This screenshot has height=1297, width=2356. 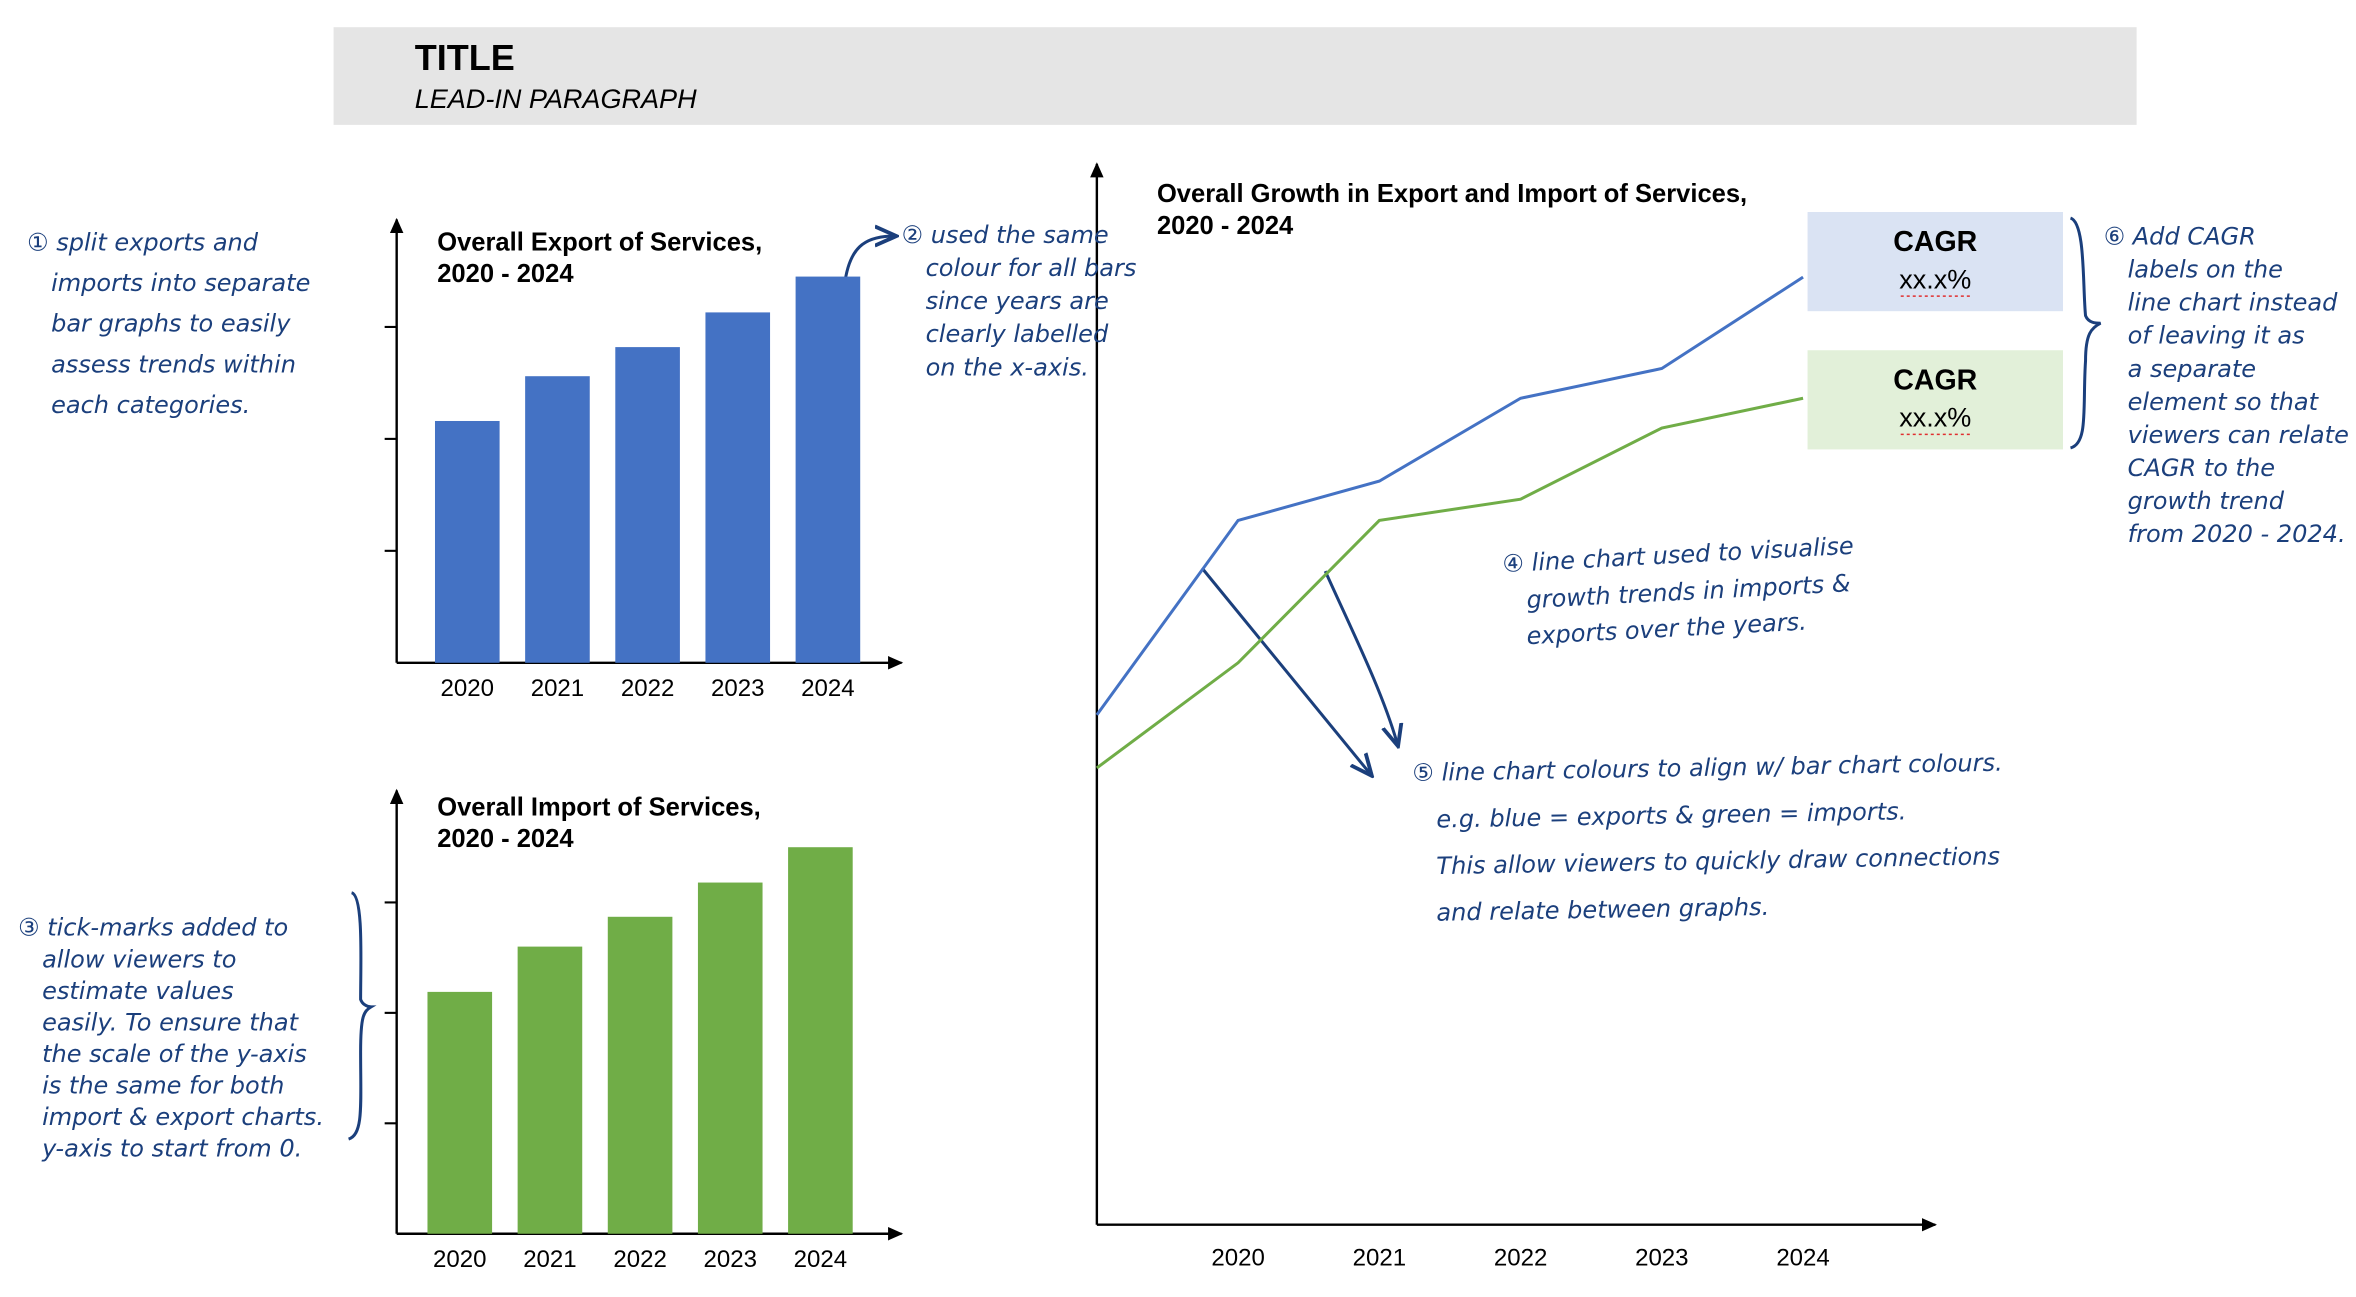 I want to click on chart-title: Overall Export of Services,, so click(x=599, y=242).